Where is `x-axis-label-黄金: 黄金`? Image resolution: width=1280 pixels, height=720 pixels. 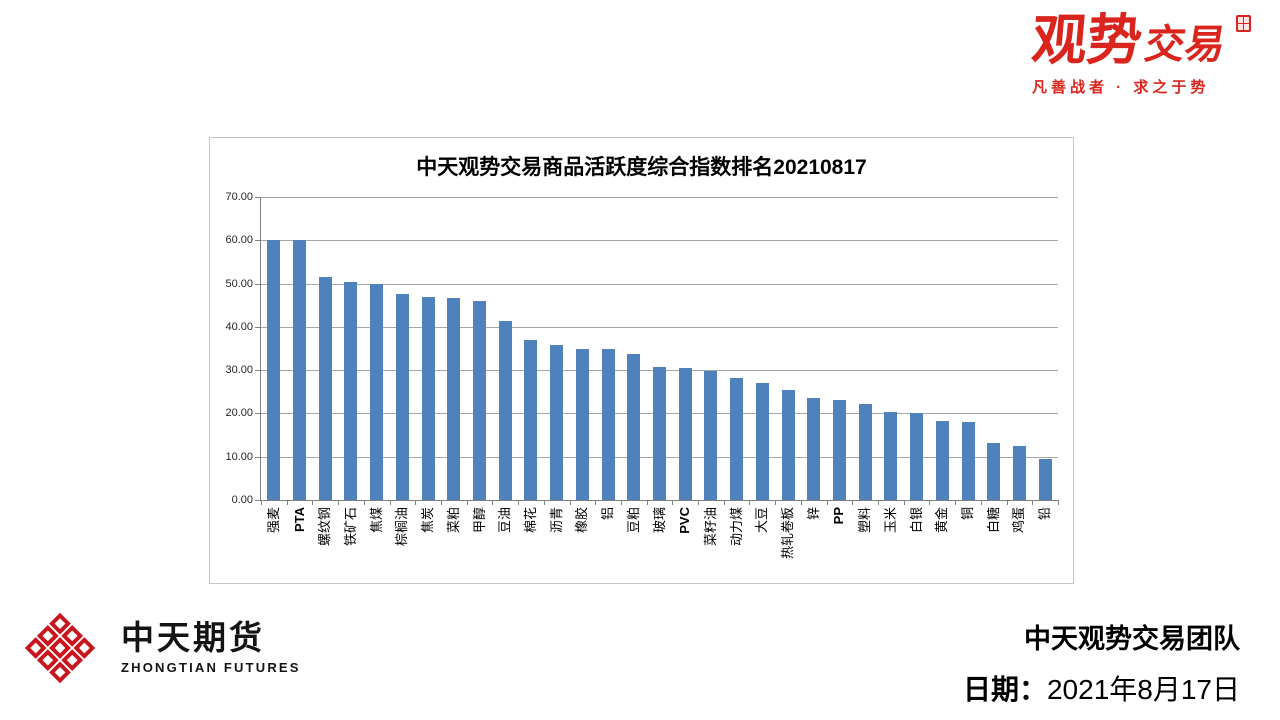 x-axis-label-黄金: 黄金 is located at coordinates (942, 520).